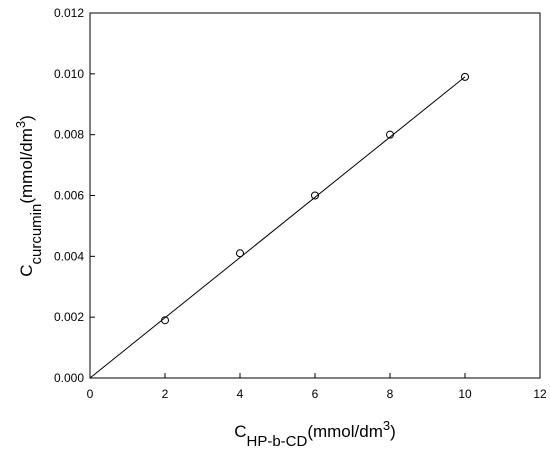 The height and width of the screenshot is (459, 550). Describe the element at coordinates (165, 394) in the screenshot. I see `x-tick-label: 2` at that location.